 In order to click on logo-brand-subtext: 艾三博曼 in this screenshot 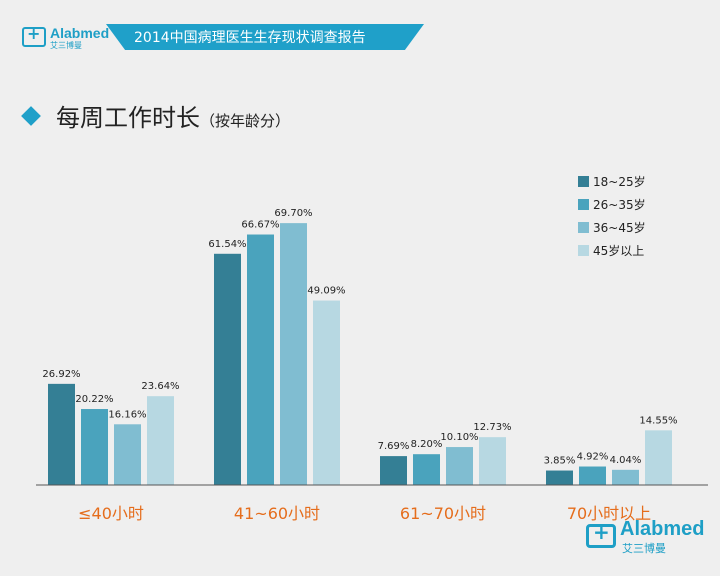, I will do `click(66, 45)`.